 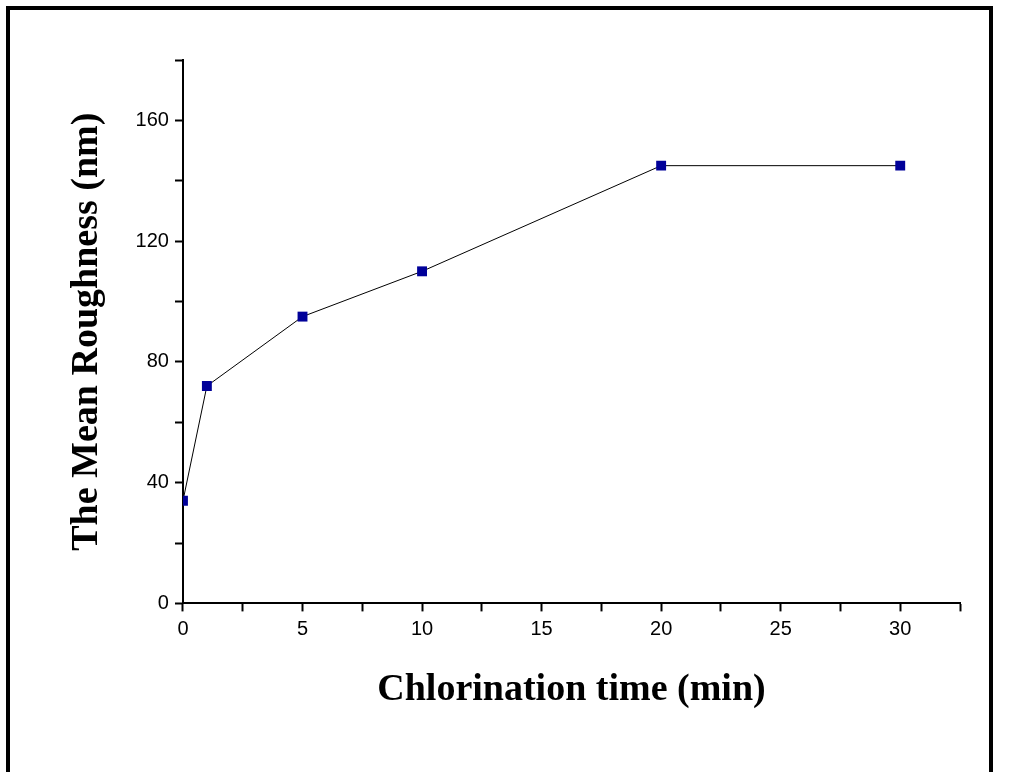 I want to click on x-tick-label: 30, so click(x=900, y=627).